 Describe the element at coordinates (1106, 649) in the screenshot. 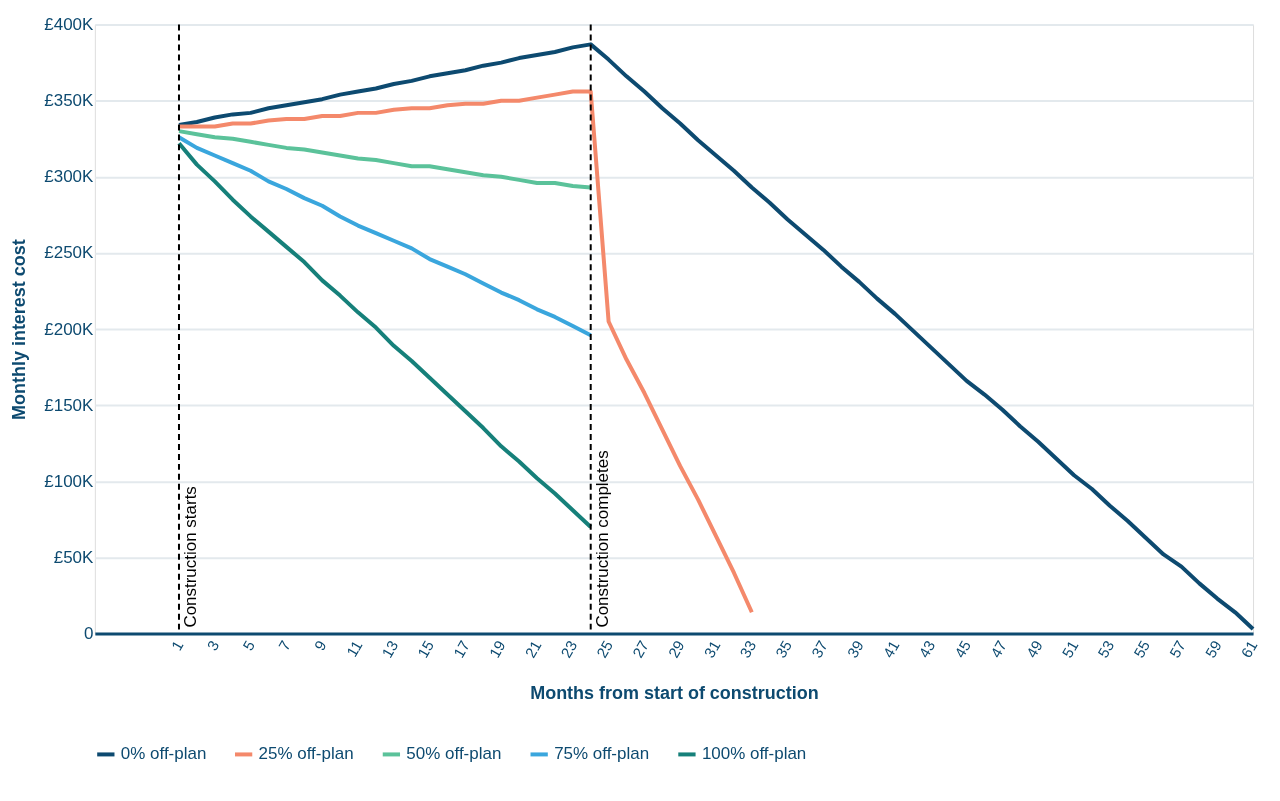

I see `x-tick-label: 53` at that location.